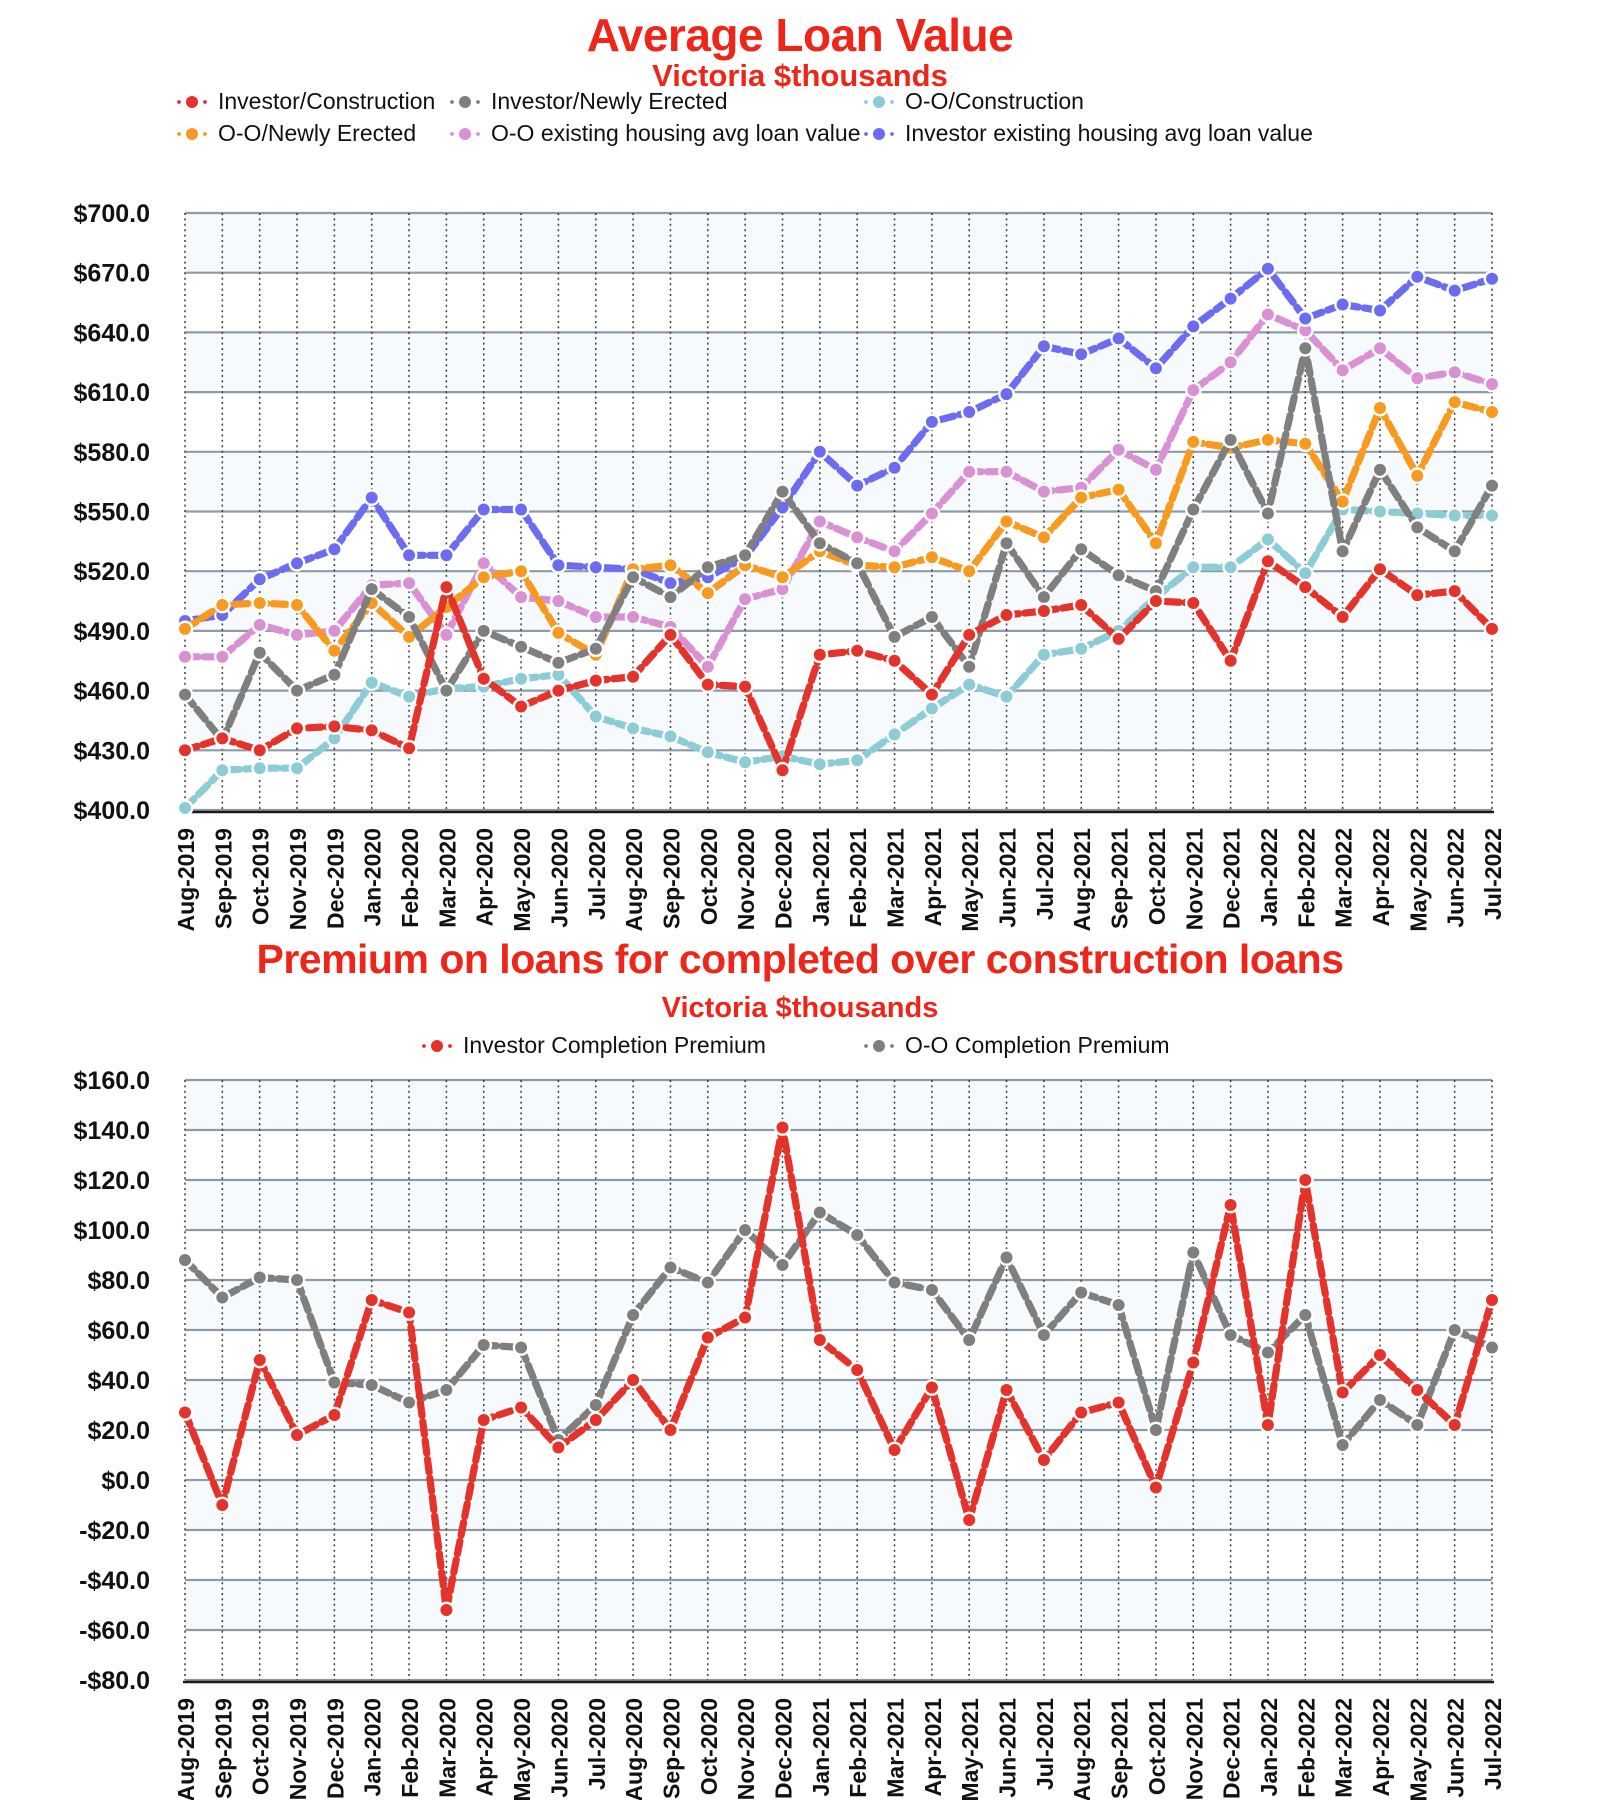  What do you see at coordinates (373, 877) in the screenshot?
I see `x-tick-label: Jan-2020` at bounding box center [373, 877].